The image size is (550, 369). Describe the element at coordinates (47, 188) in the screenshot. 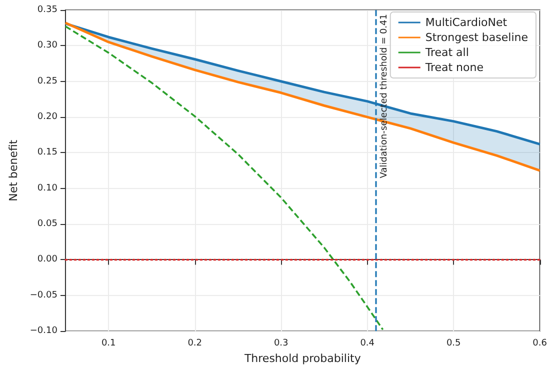

I see `y-tick-label: 0.10` at that location.